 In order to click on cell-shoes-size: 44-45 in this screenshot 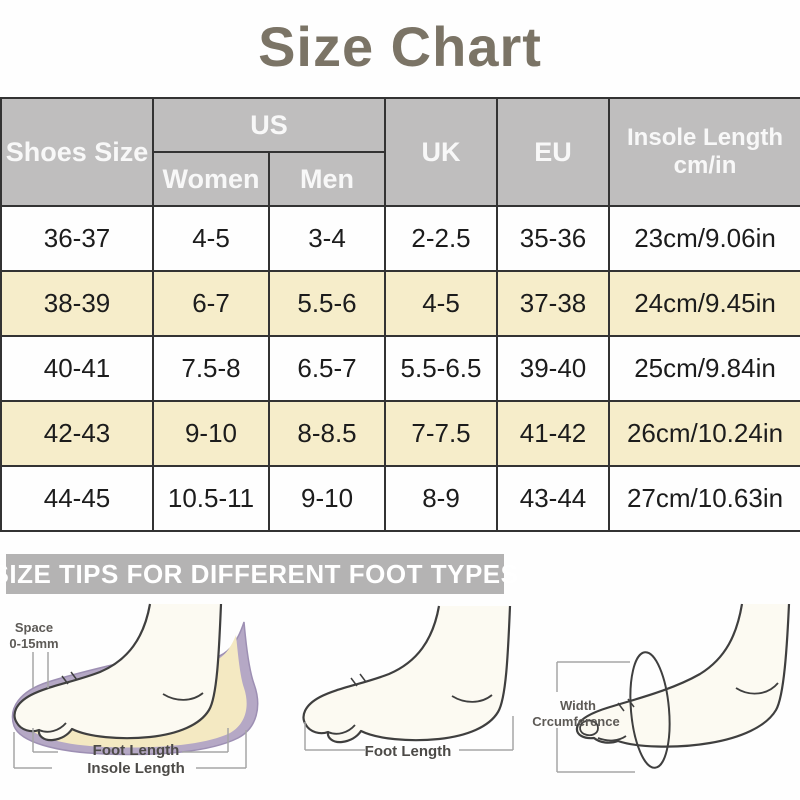, I will do `click(77, 498)`.